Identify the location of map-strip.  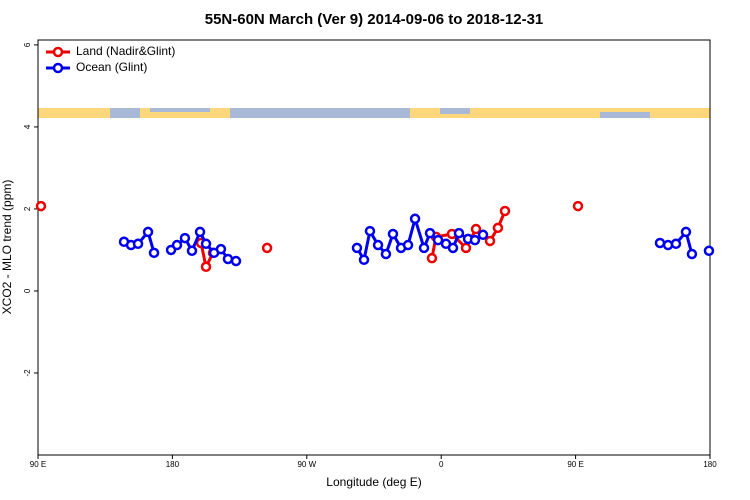
(374, 113).